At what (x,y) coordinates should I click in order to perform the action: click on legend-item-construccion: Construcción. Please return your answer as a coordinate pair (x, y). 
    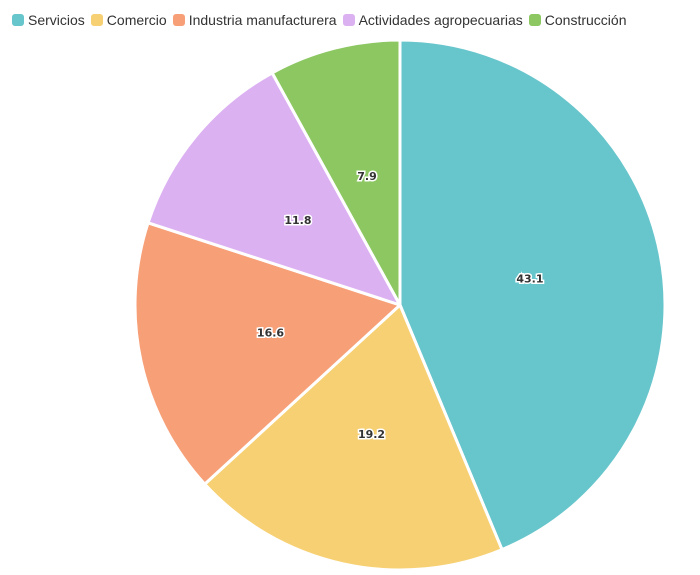
    Looking at the image, I should click on (577, 20).